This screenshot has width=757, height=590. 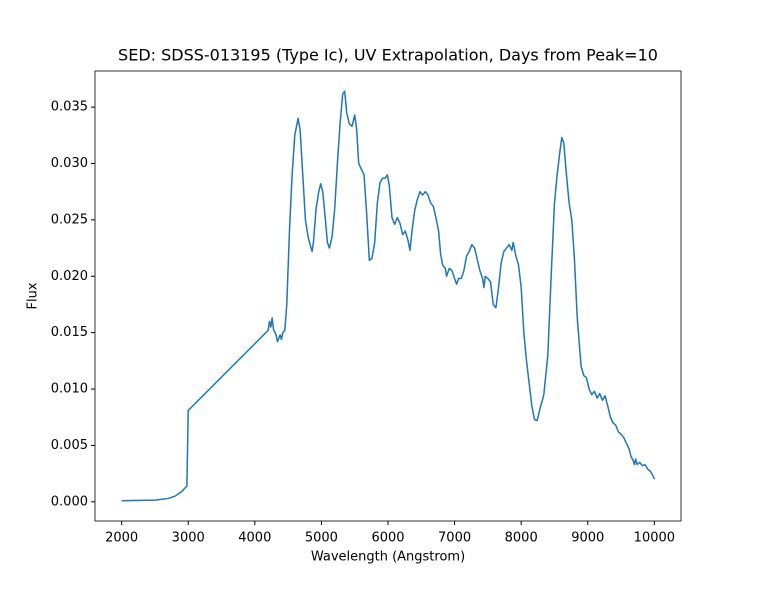 I want to click on x-tick-label: 6000, so click(x=387, y=538).